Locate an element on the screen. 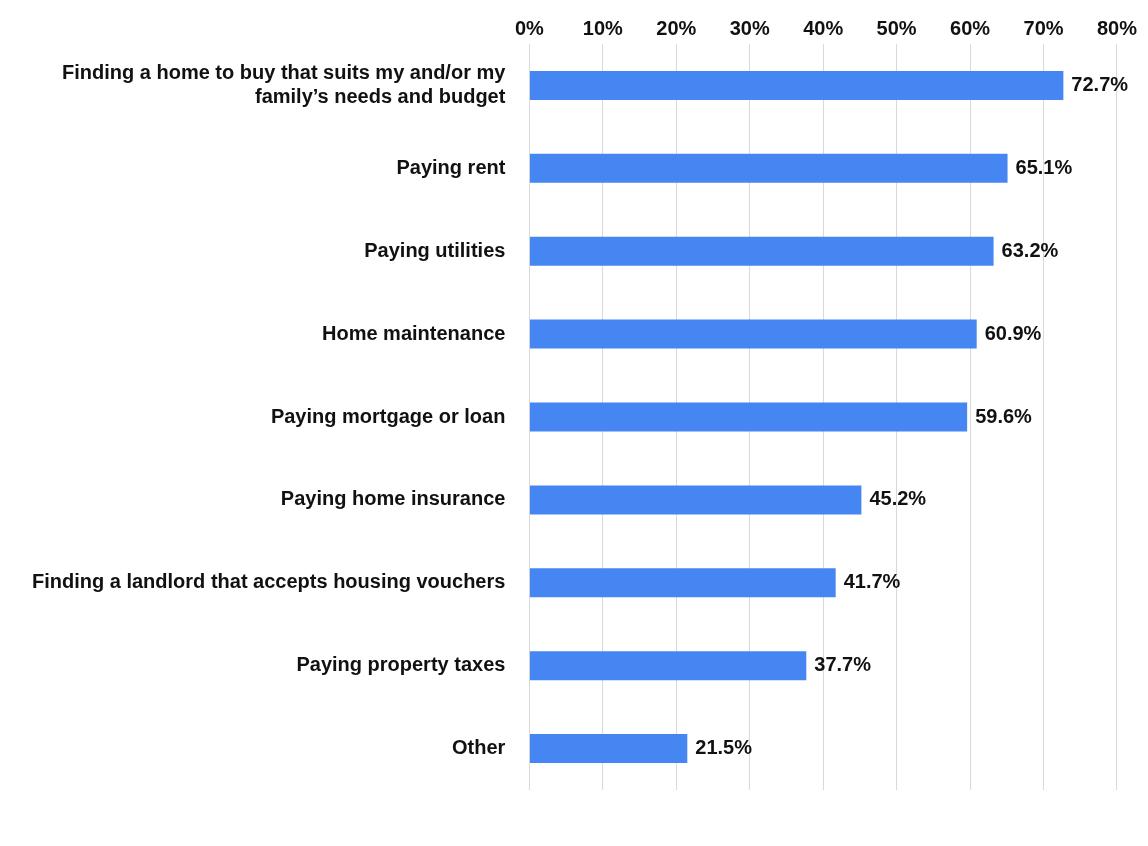  y-tick-label: Finding a home to buy that suits my and/or my family’s needs and budget is located at coordinates (284, 83).